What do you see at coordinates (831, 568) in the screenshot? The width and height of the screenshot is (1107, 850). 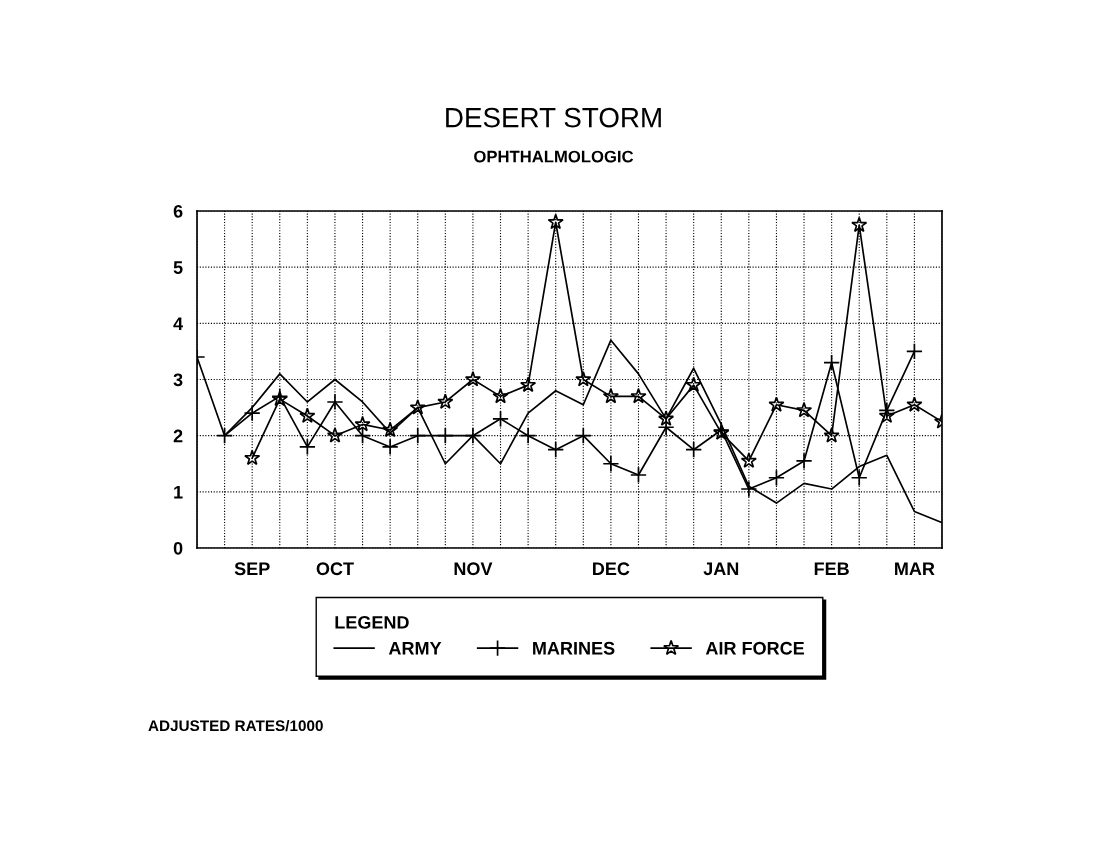 I see `x-tick-label: FEB` at bounding box center [831, 568].